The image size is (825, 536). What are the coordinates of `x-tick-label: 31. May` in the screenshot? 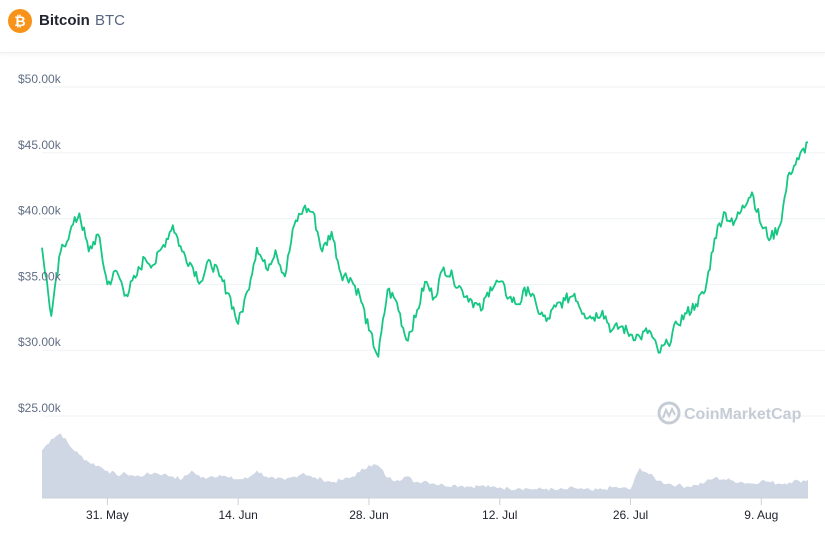 It's located at (107, 515).